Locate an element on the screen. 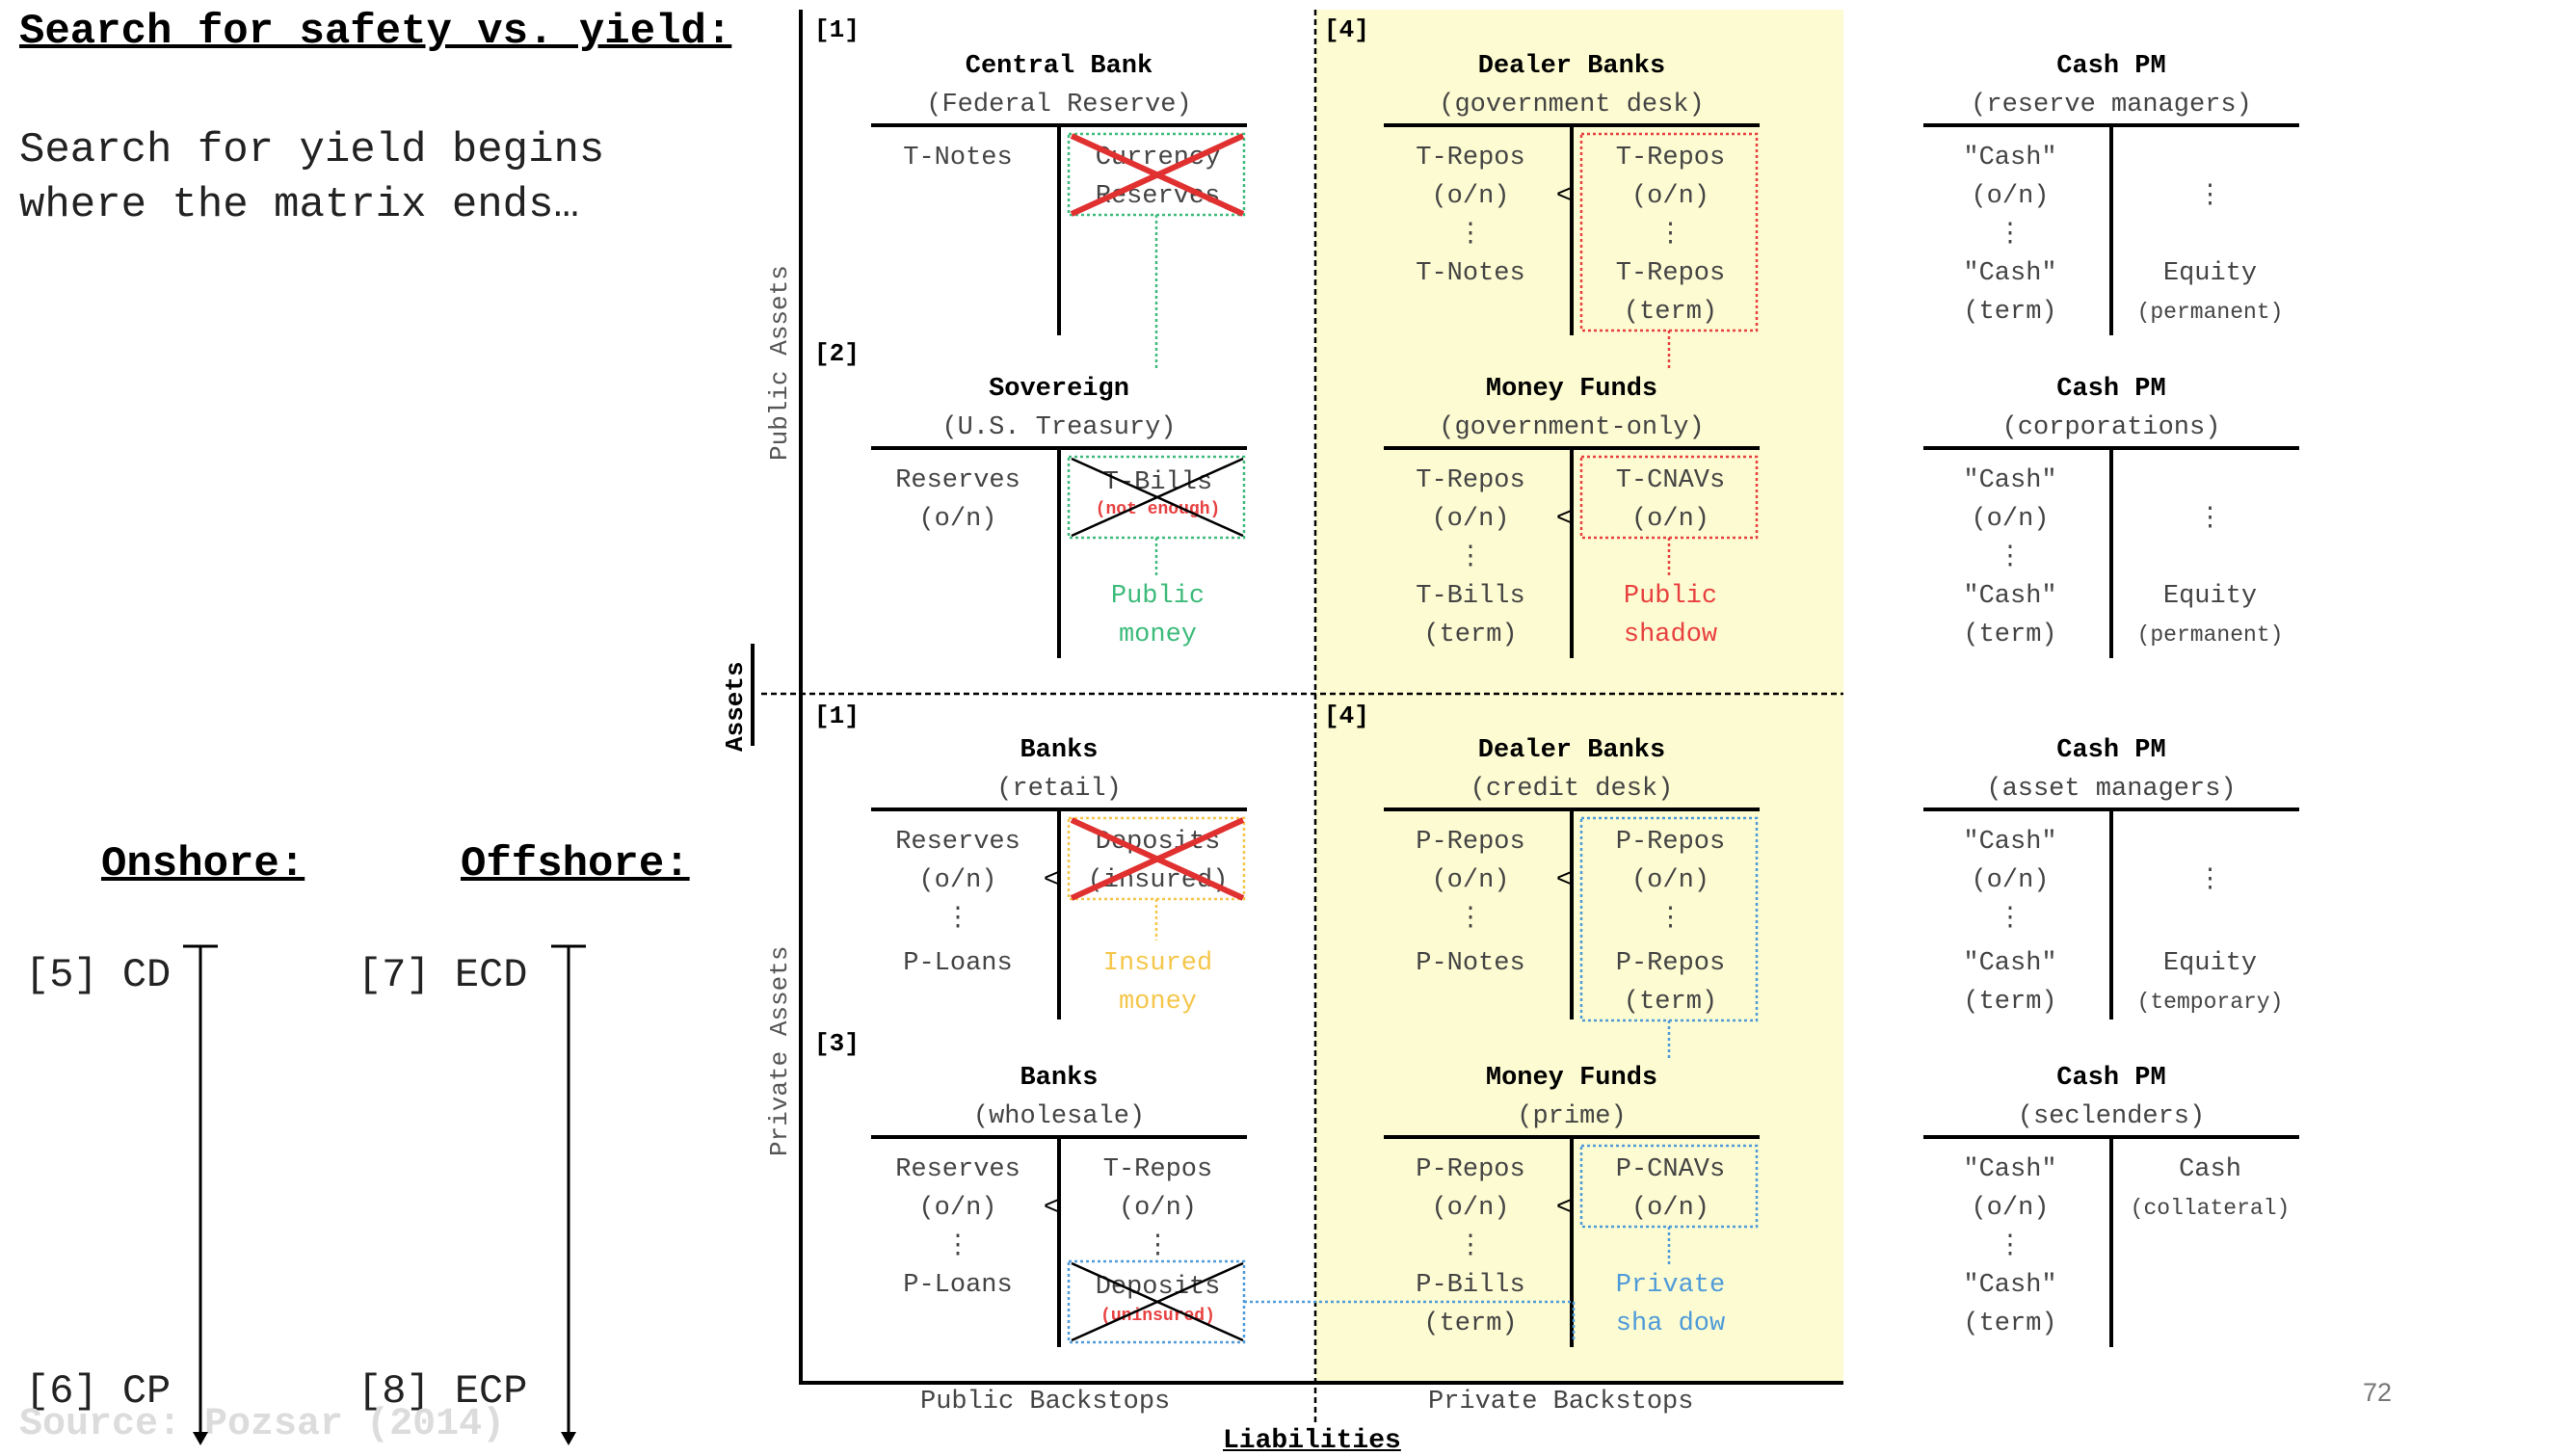 This screenshot has height=1456, width=2570. black-cross-tbills is located at coordinates (1158, 498).